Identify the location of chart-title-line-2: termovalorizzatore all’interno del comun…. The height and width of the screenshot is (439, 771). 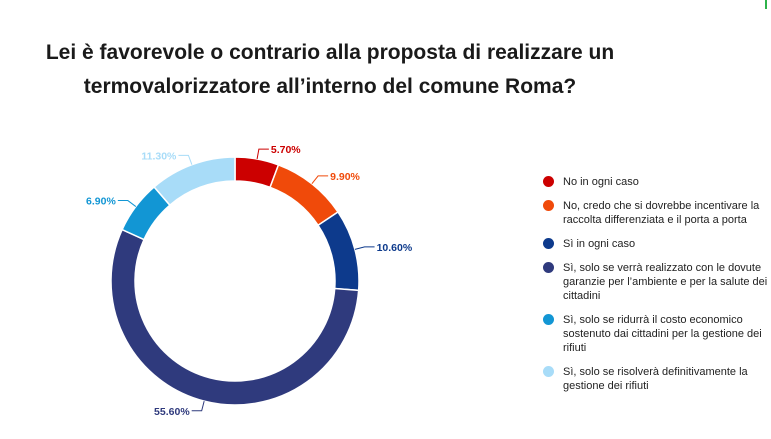
(330, 86).